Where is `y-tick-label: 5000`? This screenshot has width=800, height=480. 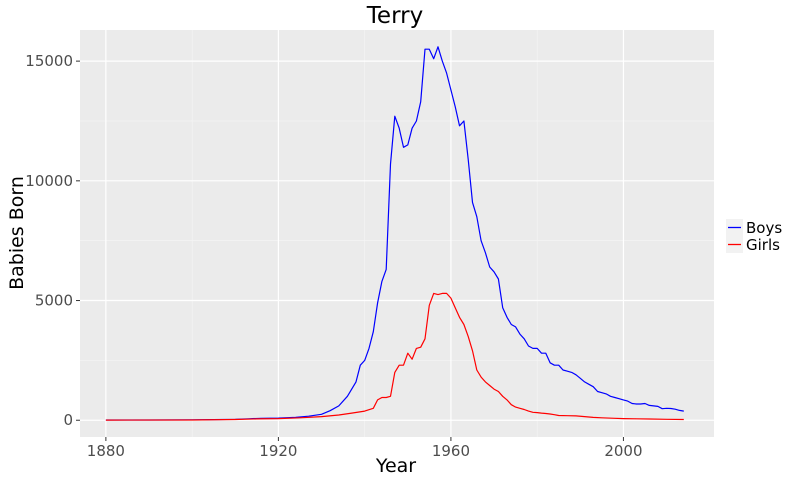 y-tick-label: 5000 is located at coordinates (54, 301).